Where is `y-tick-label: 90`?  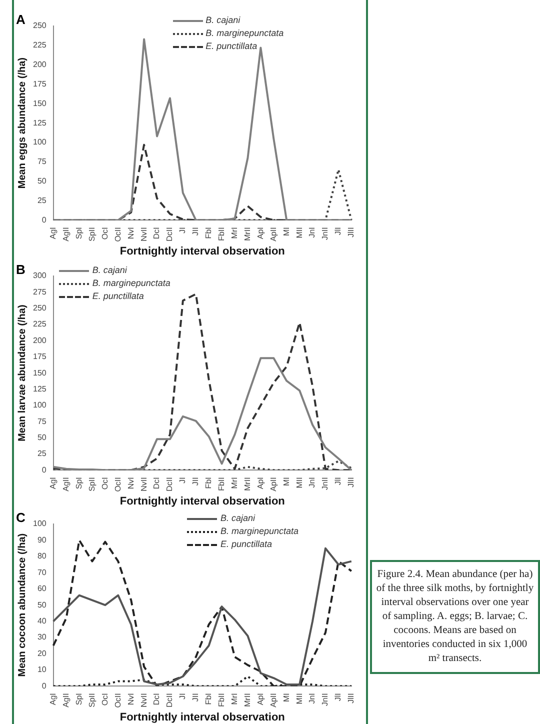 y-tick-label: 90 is located at coordinates (42, 539).